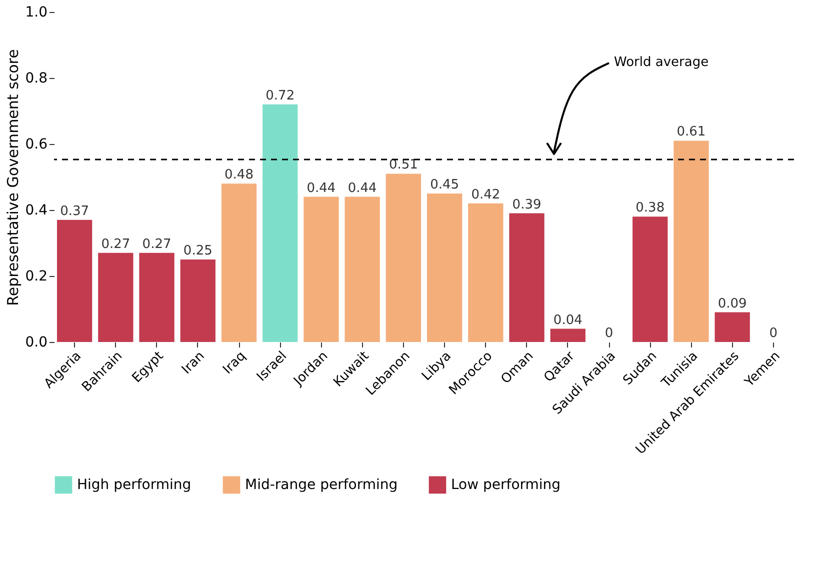 Image resolution: width=818 pixels, height=579 pixels. I want to click on data-label: 0.61, so click(691, 132).